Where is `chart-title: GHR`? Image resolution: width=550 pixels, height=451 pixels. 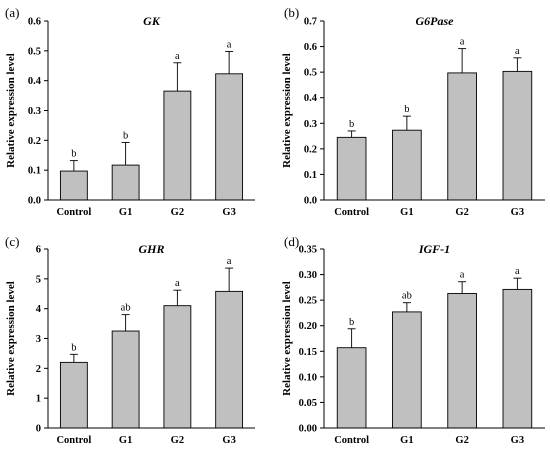 chart-title: GHR is located at coordinates (151, 249).